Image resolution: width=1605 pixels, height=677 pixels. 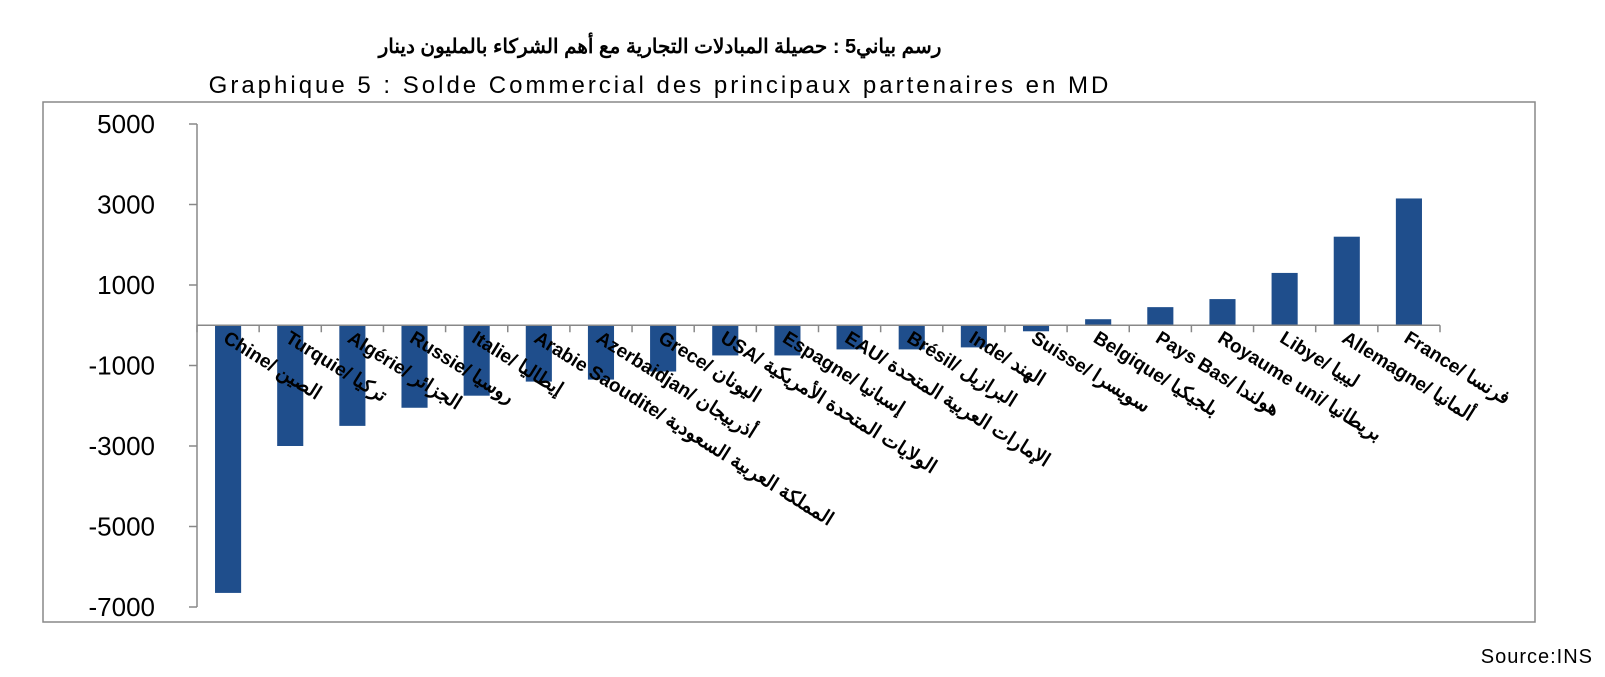 What do you see at coordinates (122, 607) in the screenshot?
I see `y-tick-label: -7000` at bounding box center [122, 607].